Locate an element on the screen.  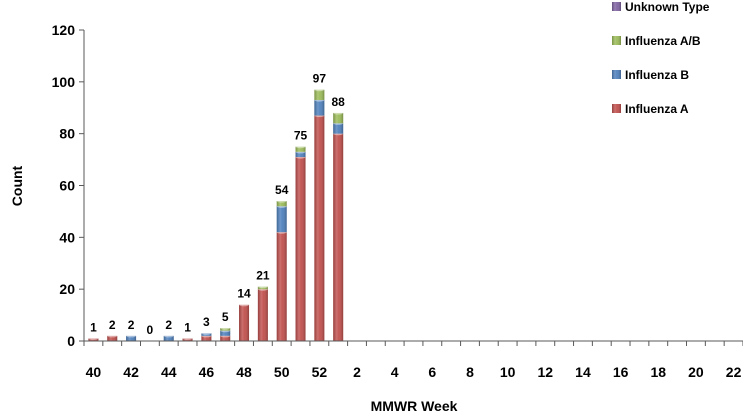
data-label-2: 2 is located at coordinates (131, 325).